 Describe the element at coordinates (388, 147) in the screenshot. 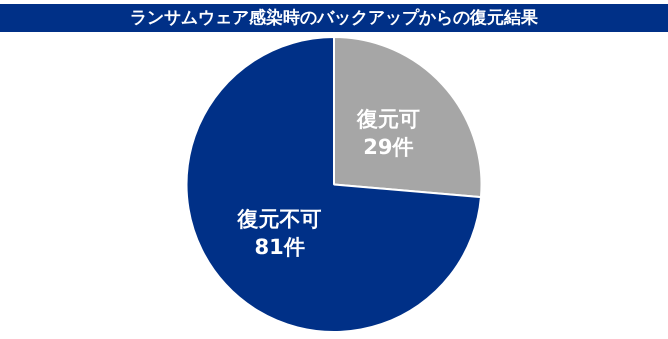

I see `data-label: 29件` at that location.